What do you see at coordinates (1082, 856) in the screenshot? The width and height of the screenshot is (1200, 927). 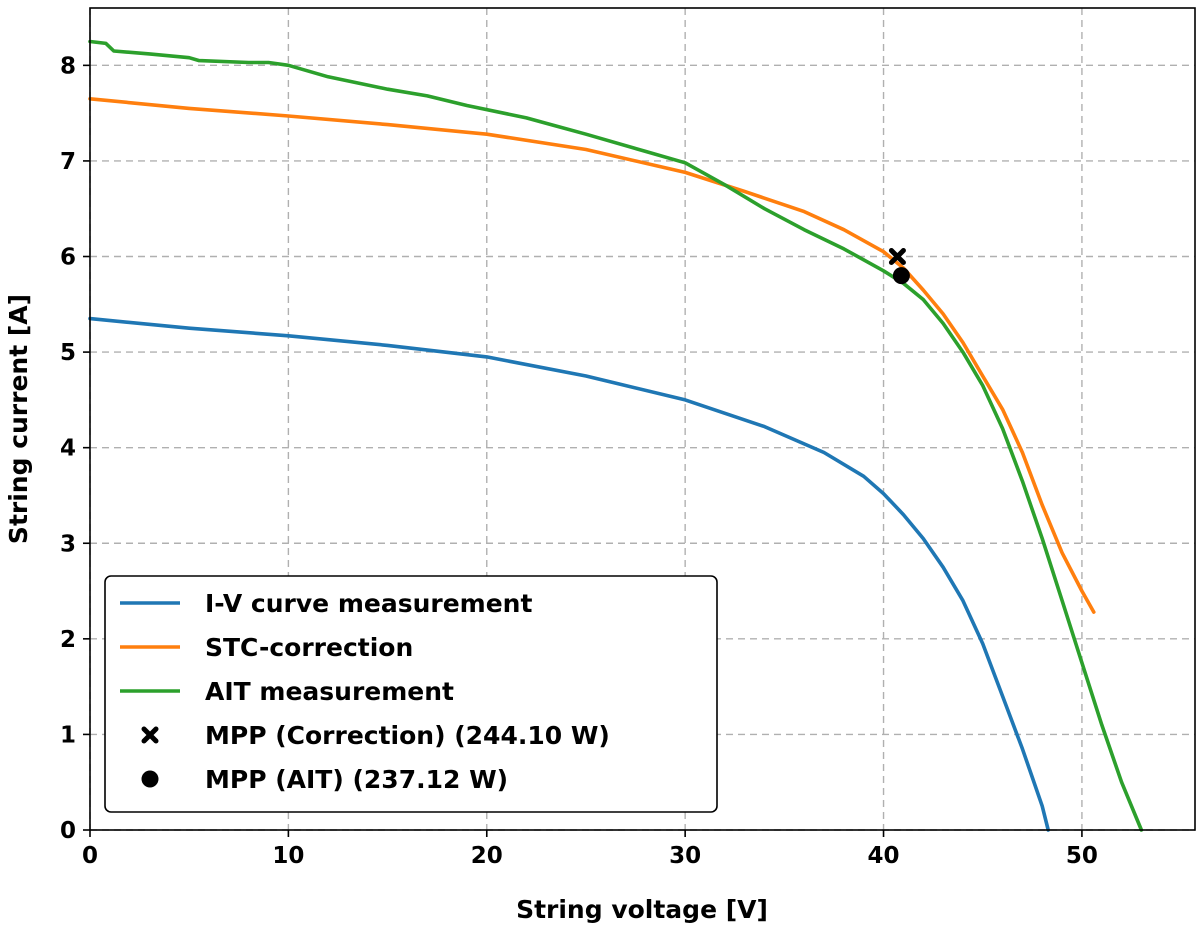 I see `x-tick-label: 50` at bounding box center [1082, 856].